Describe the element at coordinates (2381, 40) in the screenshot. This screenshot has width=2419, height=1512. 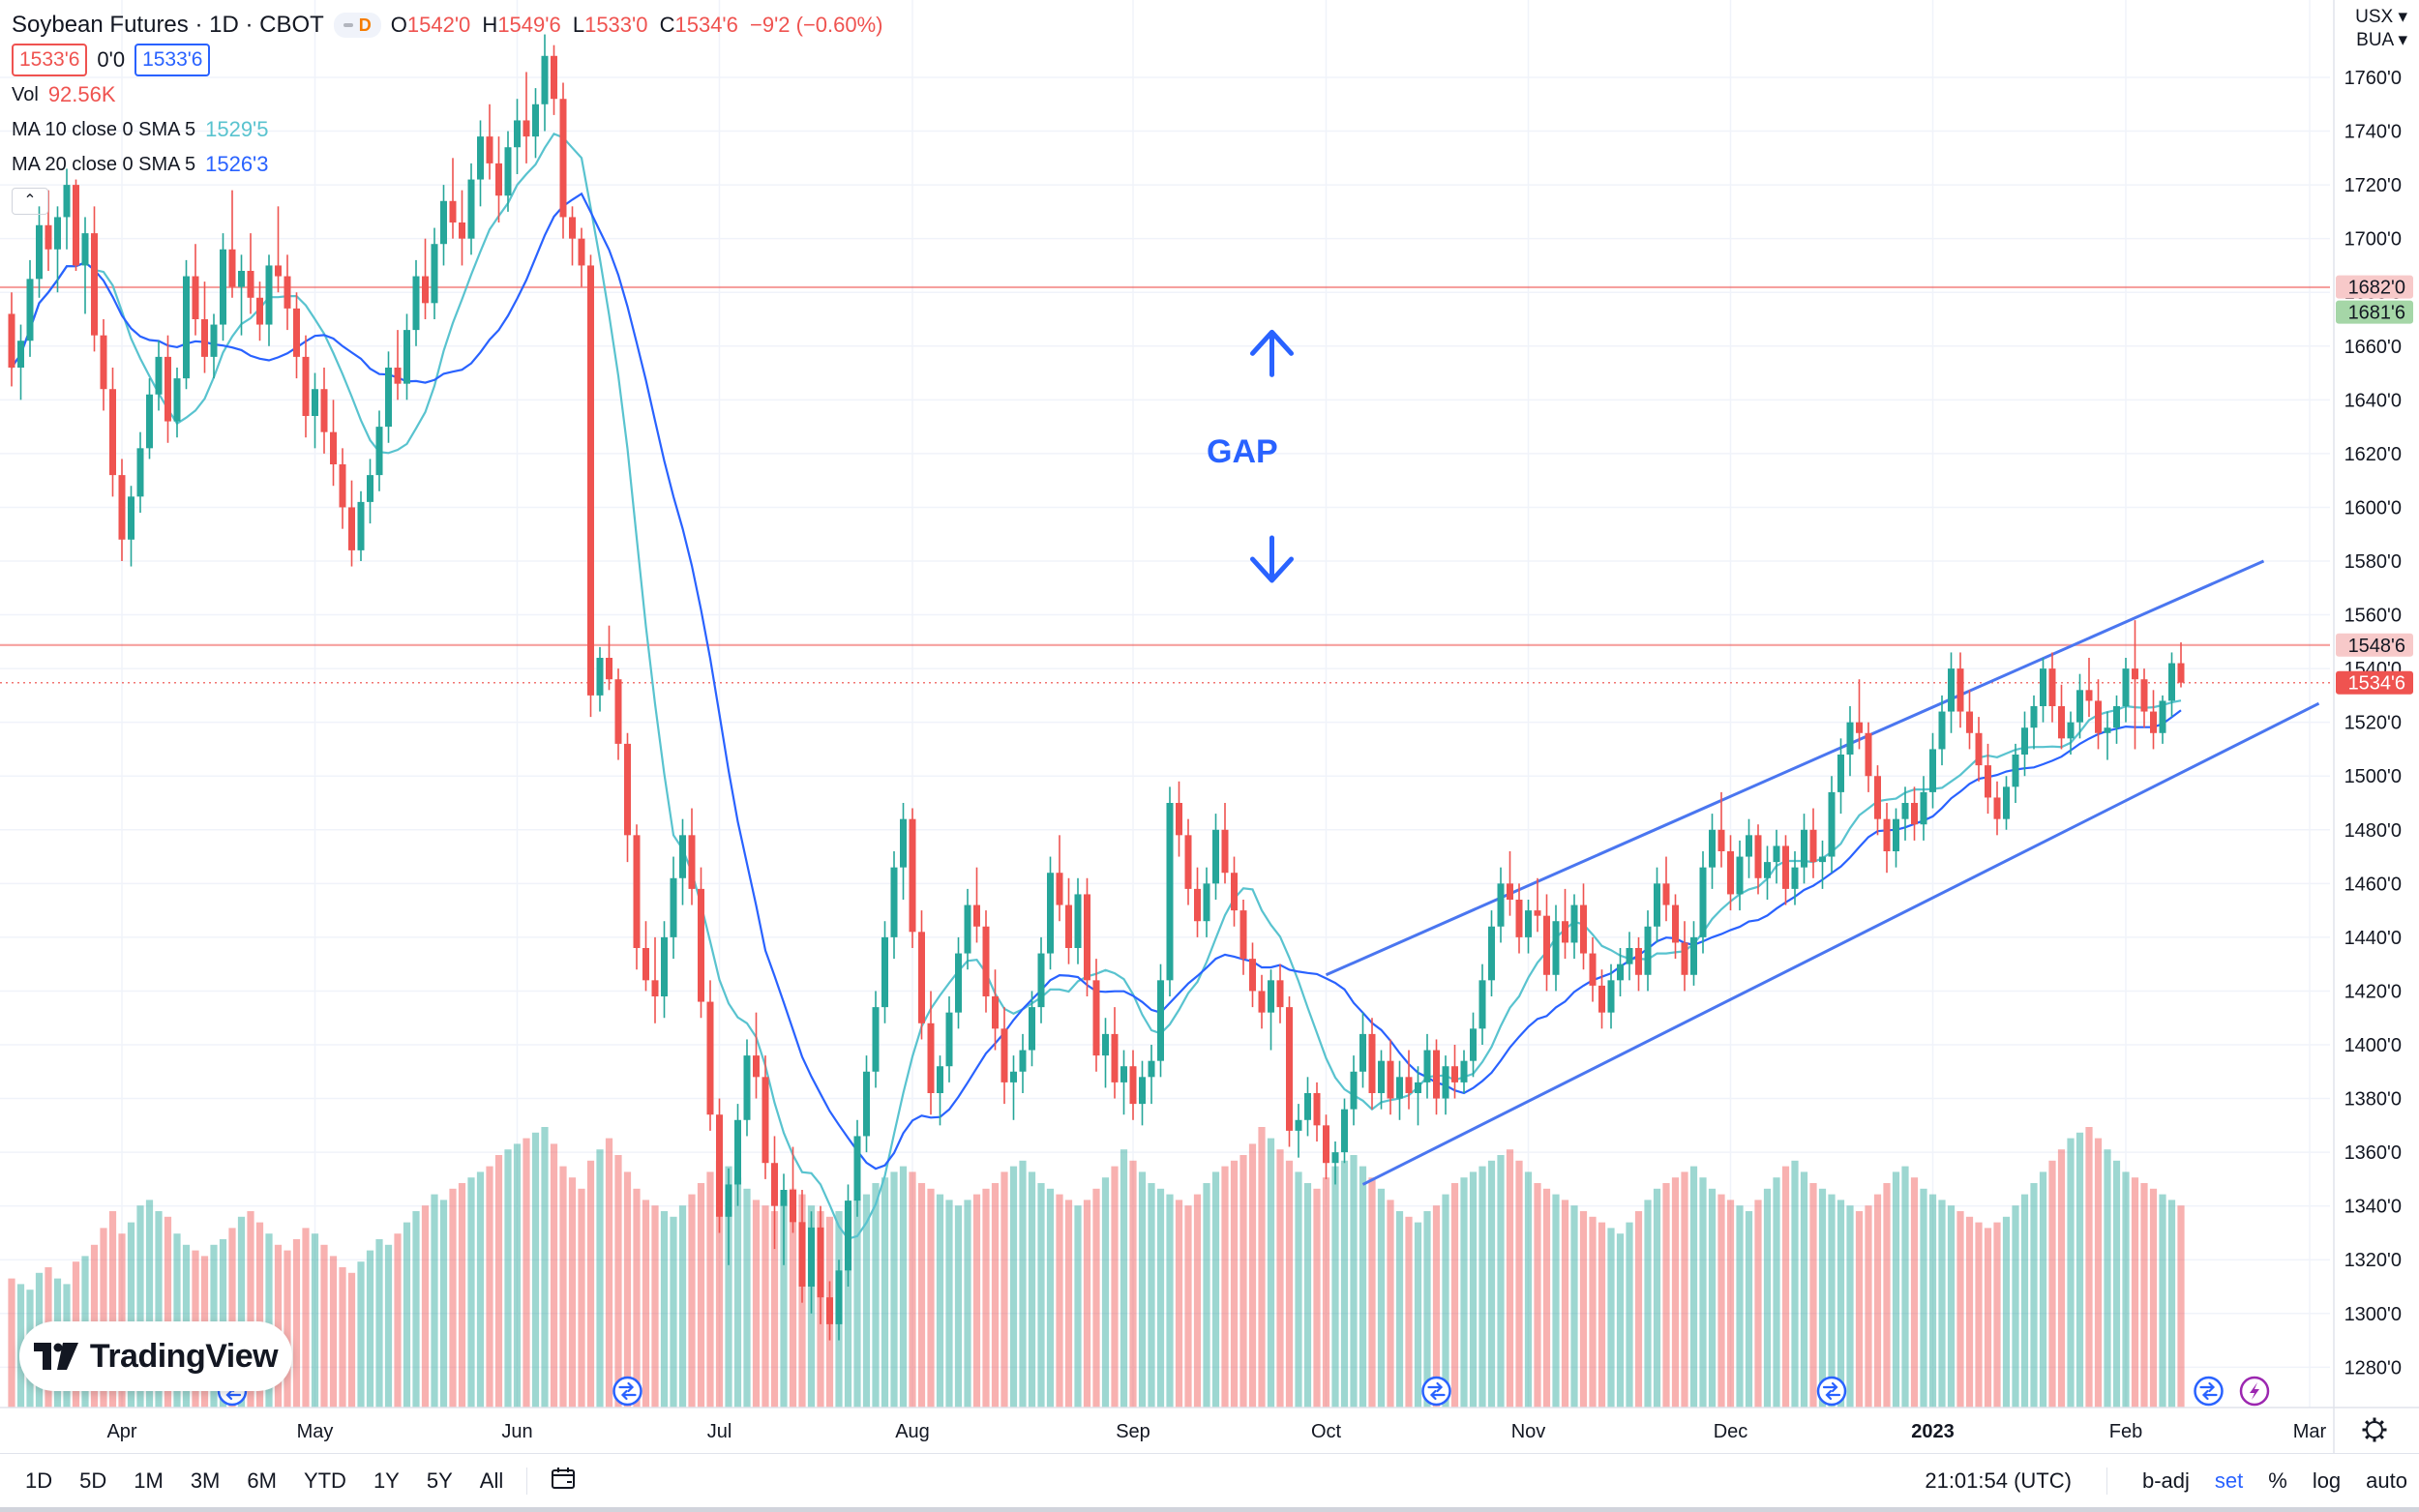
I see `unit-label: BUA ▾` at that location.